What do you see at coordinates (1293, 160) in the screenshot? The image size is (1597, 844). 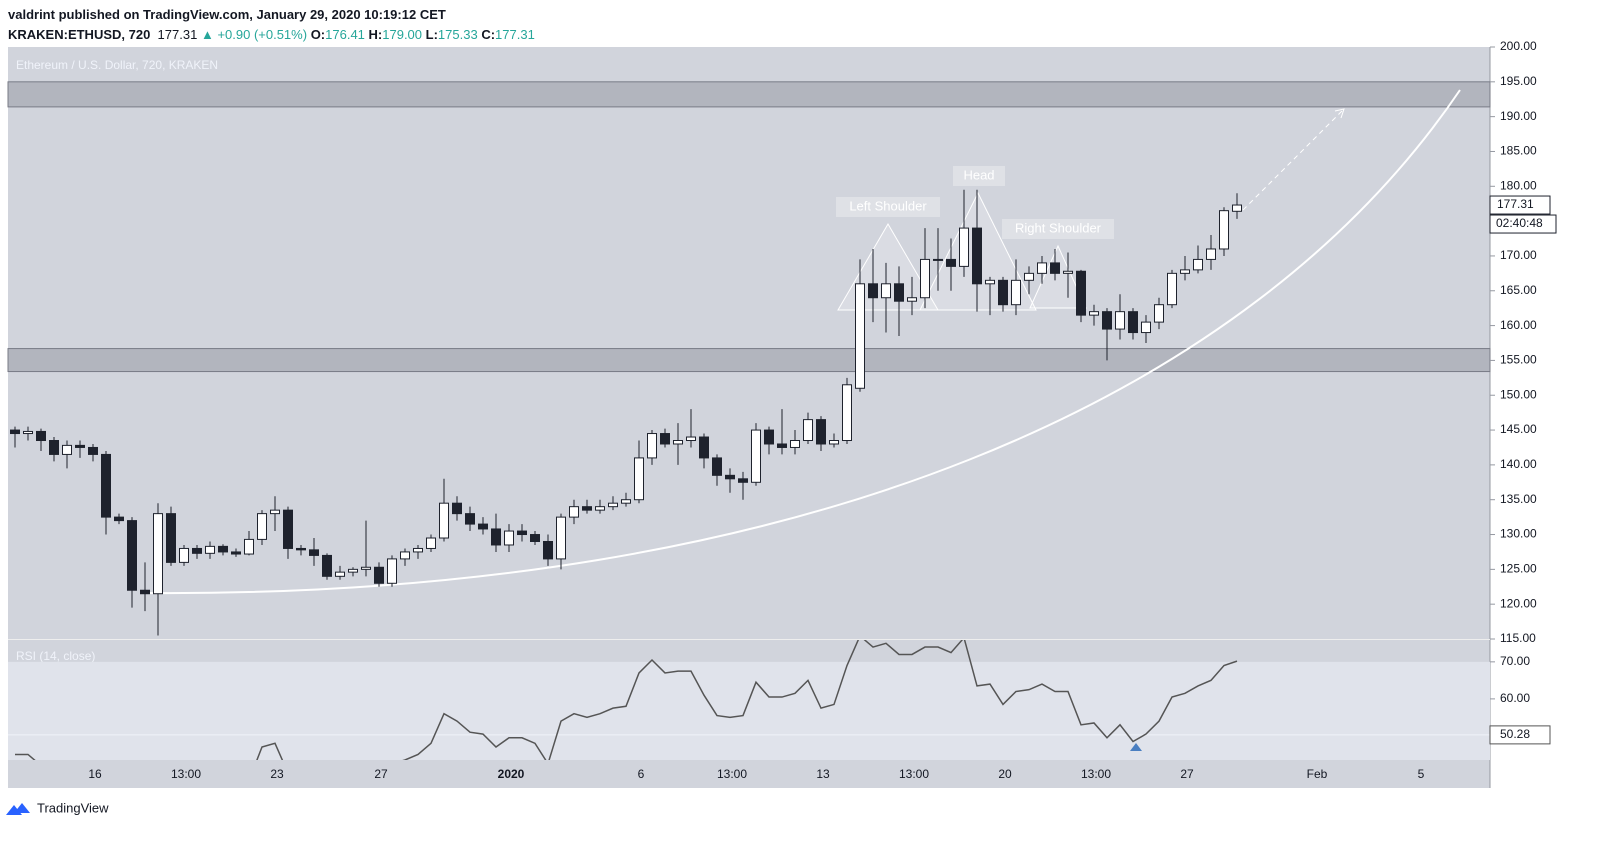 I see `projection` at bounding box center [1293, 160].